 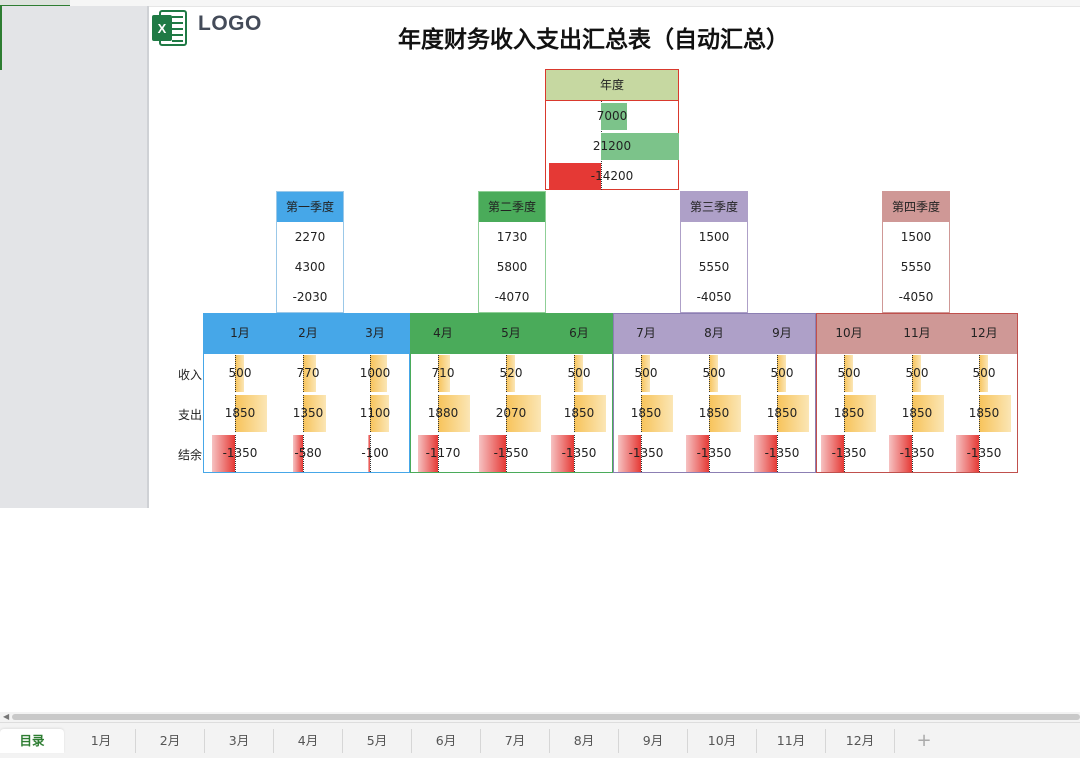 What do you see at coordinates (101, 741) in the screenshot?
I see `sheet-tab-jan: 1月` at bounding box center [101, 741].